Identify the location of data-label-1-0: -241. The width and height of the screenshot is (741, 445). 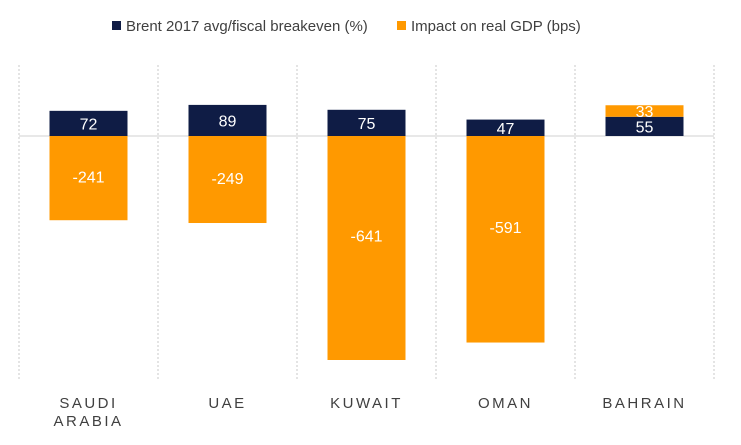
(88, 177).